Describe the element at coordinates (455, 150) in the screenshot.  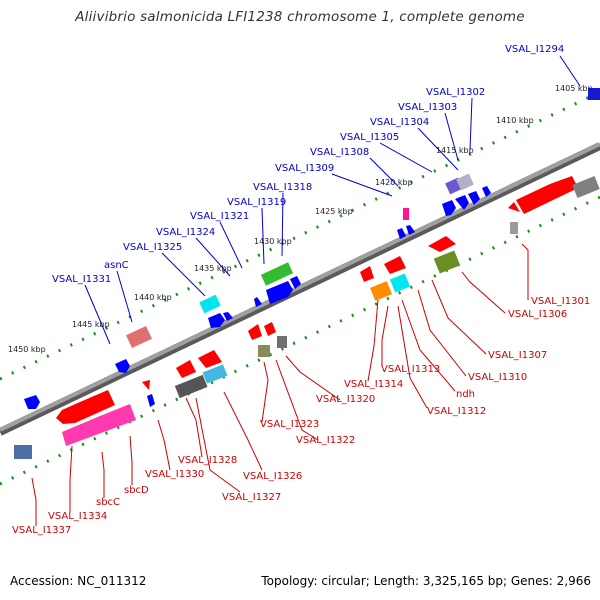
I see `kbp-tick-label: 1415 kbp` at that location.